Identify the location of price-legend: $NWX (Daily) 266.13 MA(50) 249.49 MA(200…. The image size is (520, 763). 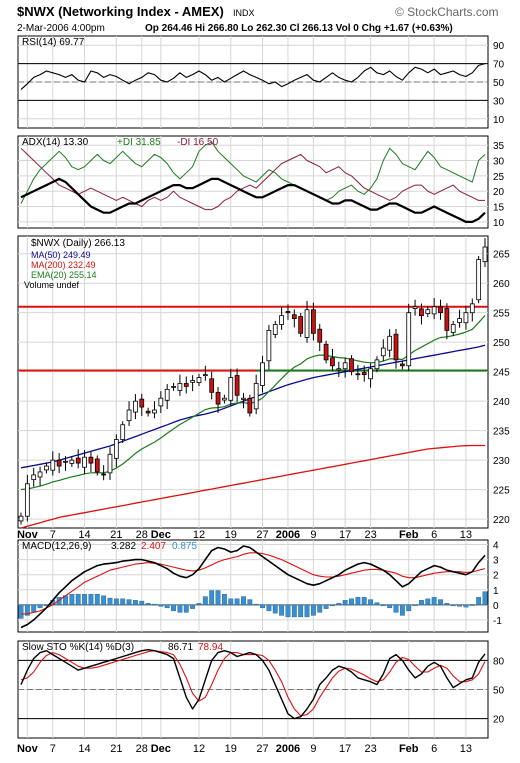
(74, 264).